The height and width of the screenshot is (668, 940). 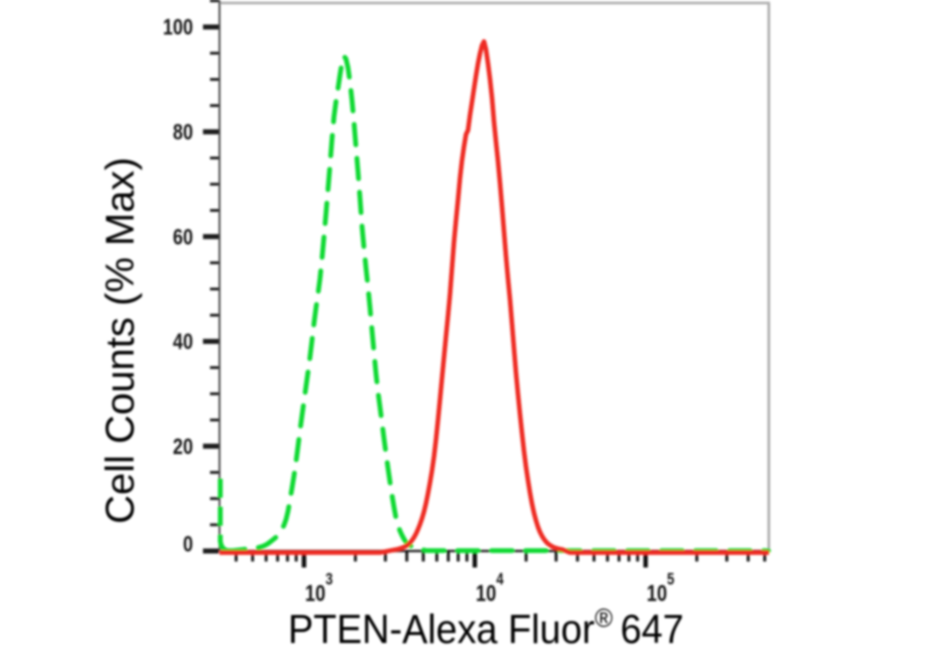 What do you see at coordinates (188, 545) in the screenshot?
I see `svg-text: 0` at bounding box center [188, 545].